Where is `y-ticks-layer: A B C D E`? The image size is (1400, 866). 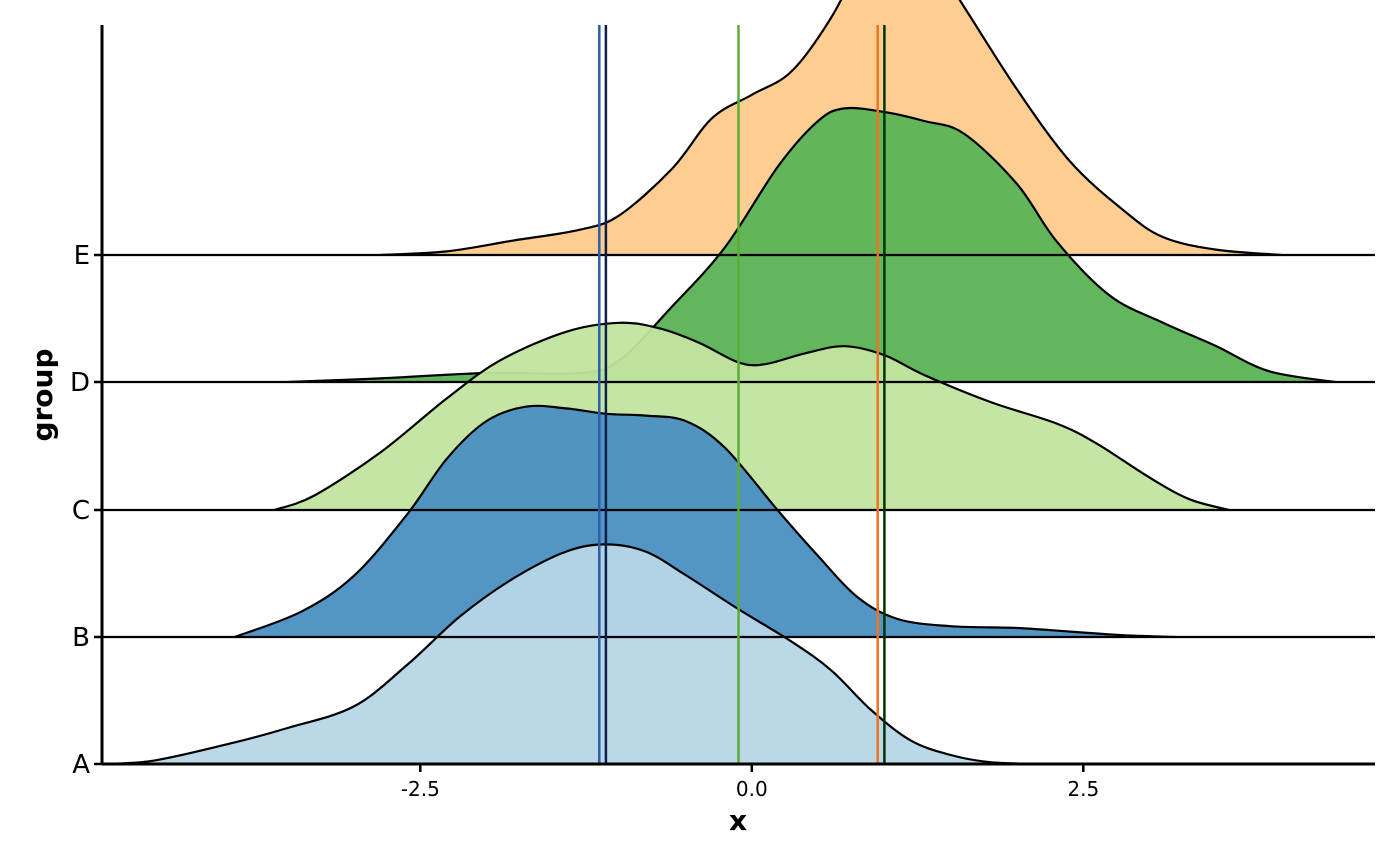 y-ticks-layer: A B C D E is located at coordinates (86, 510).